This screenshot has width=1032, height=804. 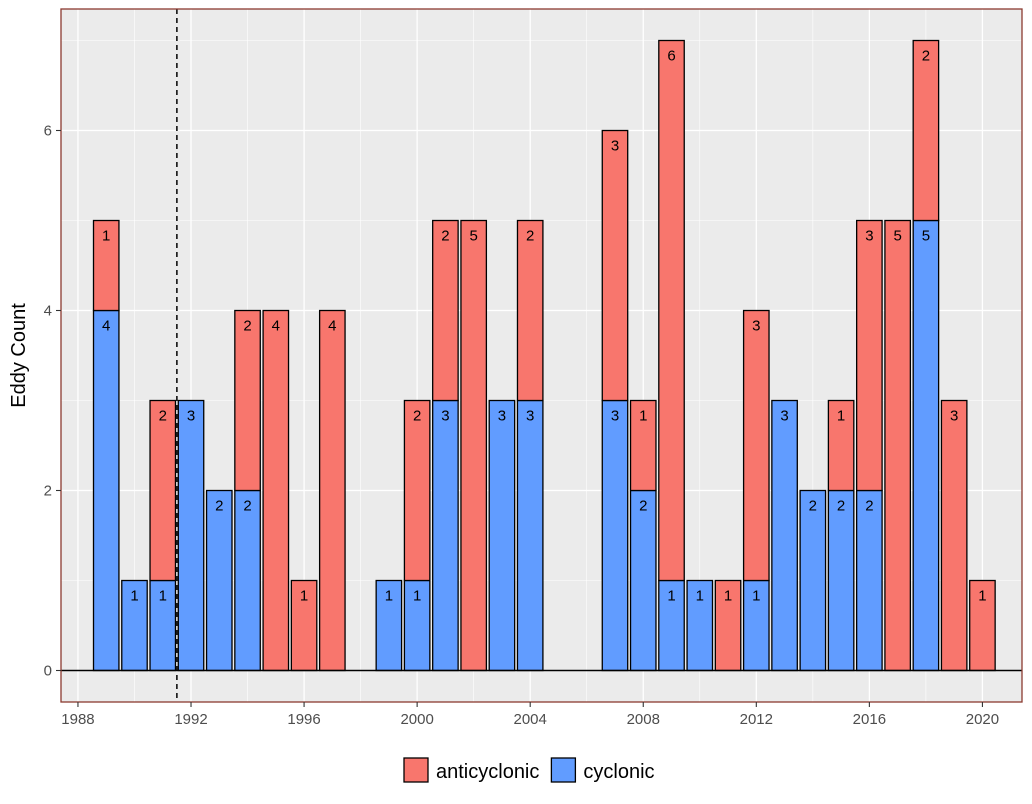 I want to click on bar-cyclonic-2007, so click(x=615, y=535).